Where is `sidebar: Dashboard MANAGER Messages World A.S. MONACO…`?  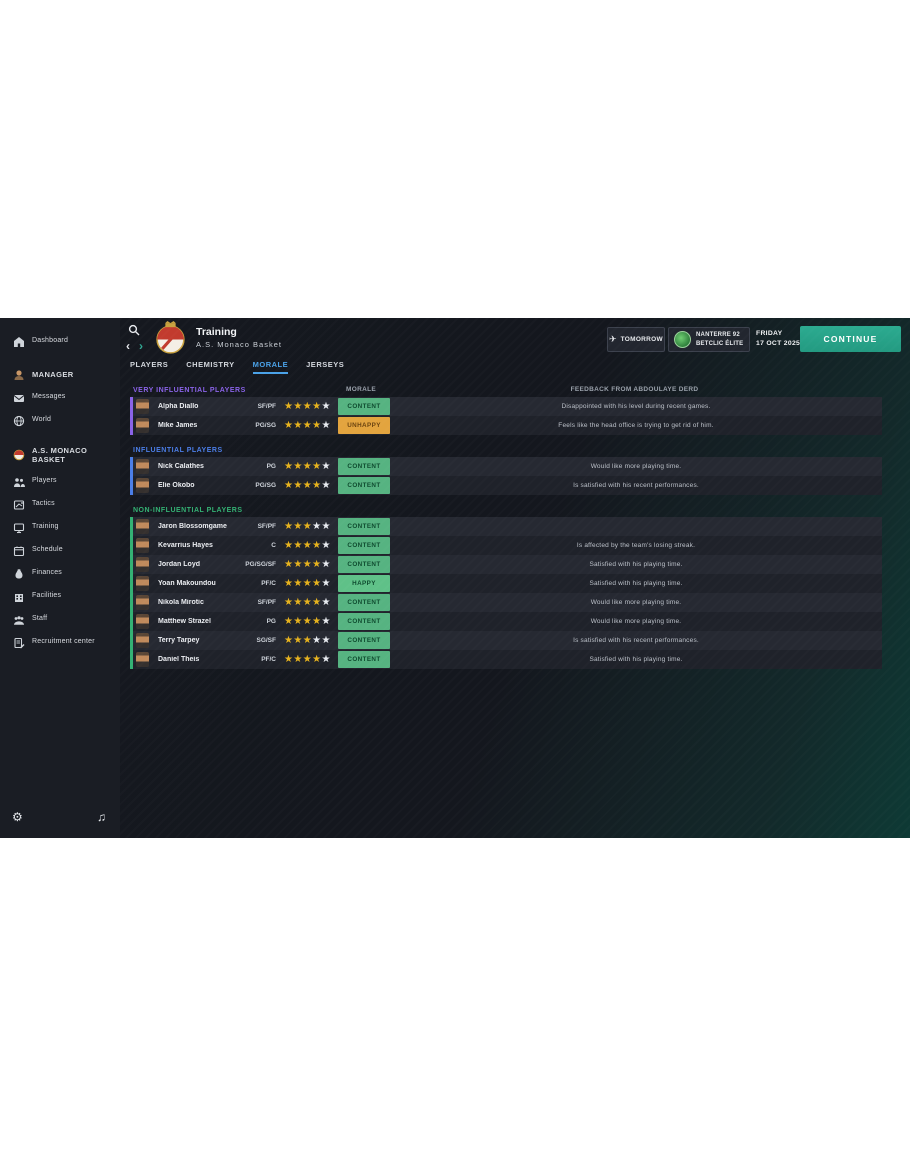 sidebar: Dashboard MANAGER Messages World A.S. MONACO… is located at coordinates (60, 578).